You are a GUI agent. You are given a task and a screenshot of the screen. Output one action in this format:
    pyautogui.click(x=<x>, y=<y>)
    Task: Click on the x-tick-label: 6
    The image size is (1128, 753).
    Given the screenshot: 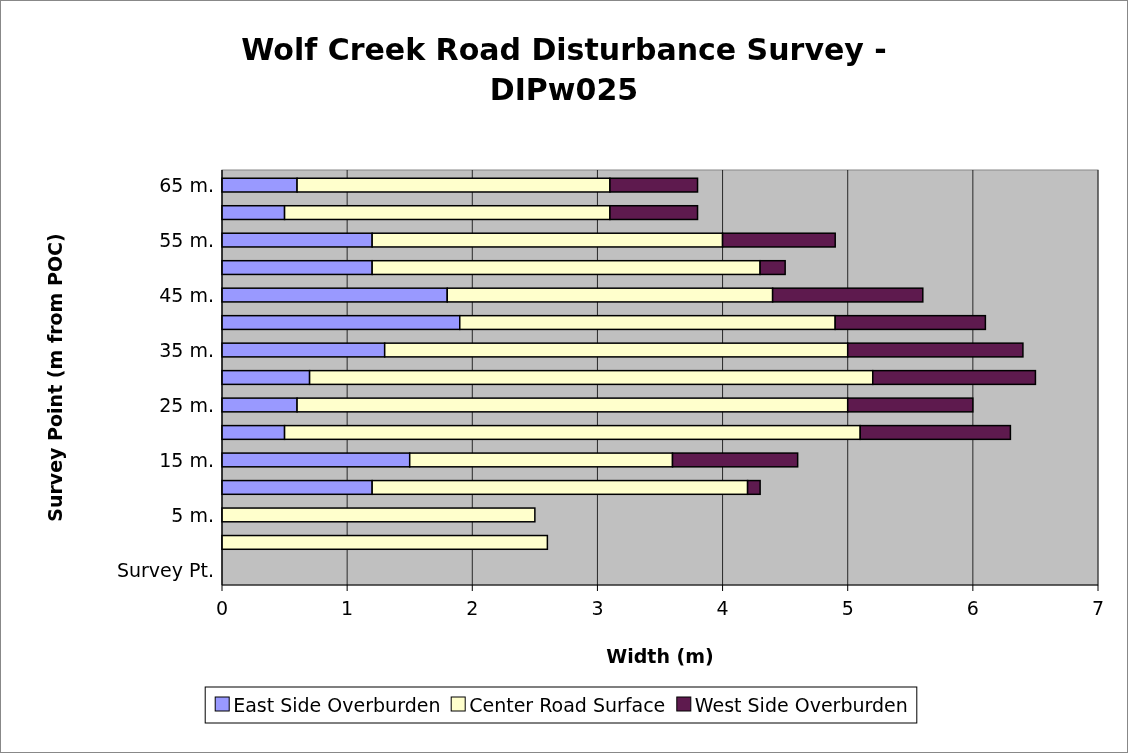 What is the action you would take?
    pyautogui.click(x=972, y=608)
    